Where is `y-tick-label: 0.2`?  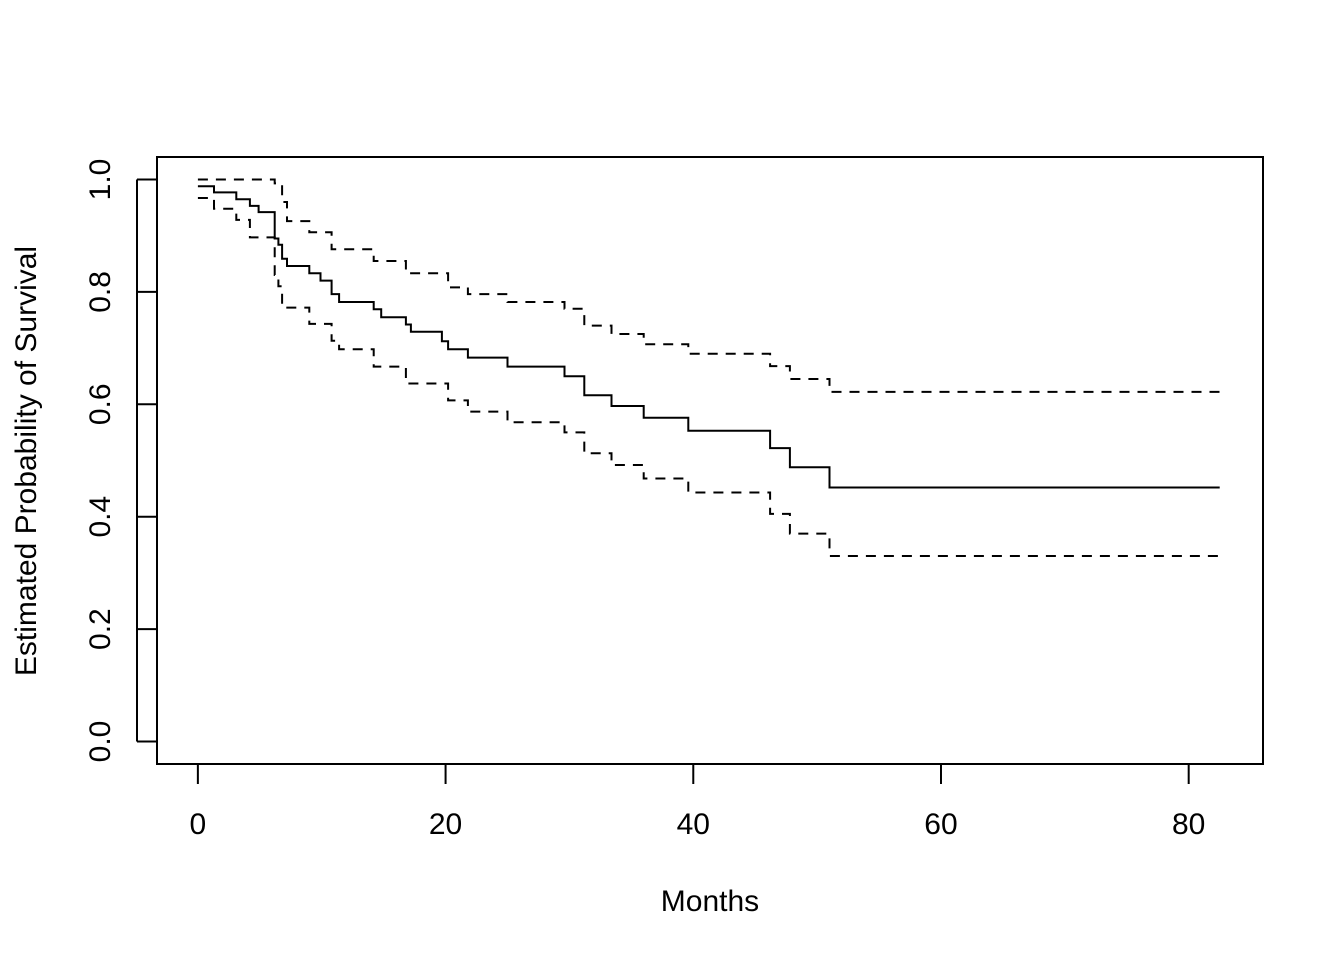 y-tick-label: 0.2 is located at coordinates (100, 629).